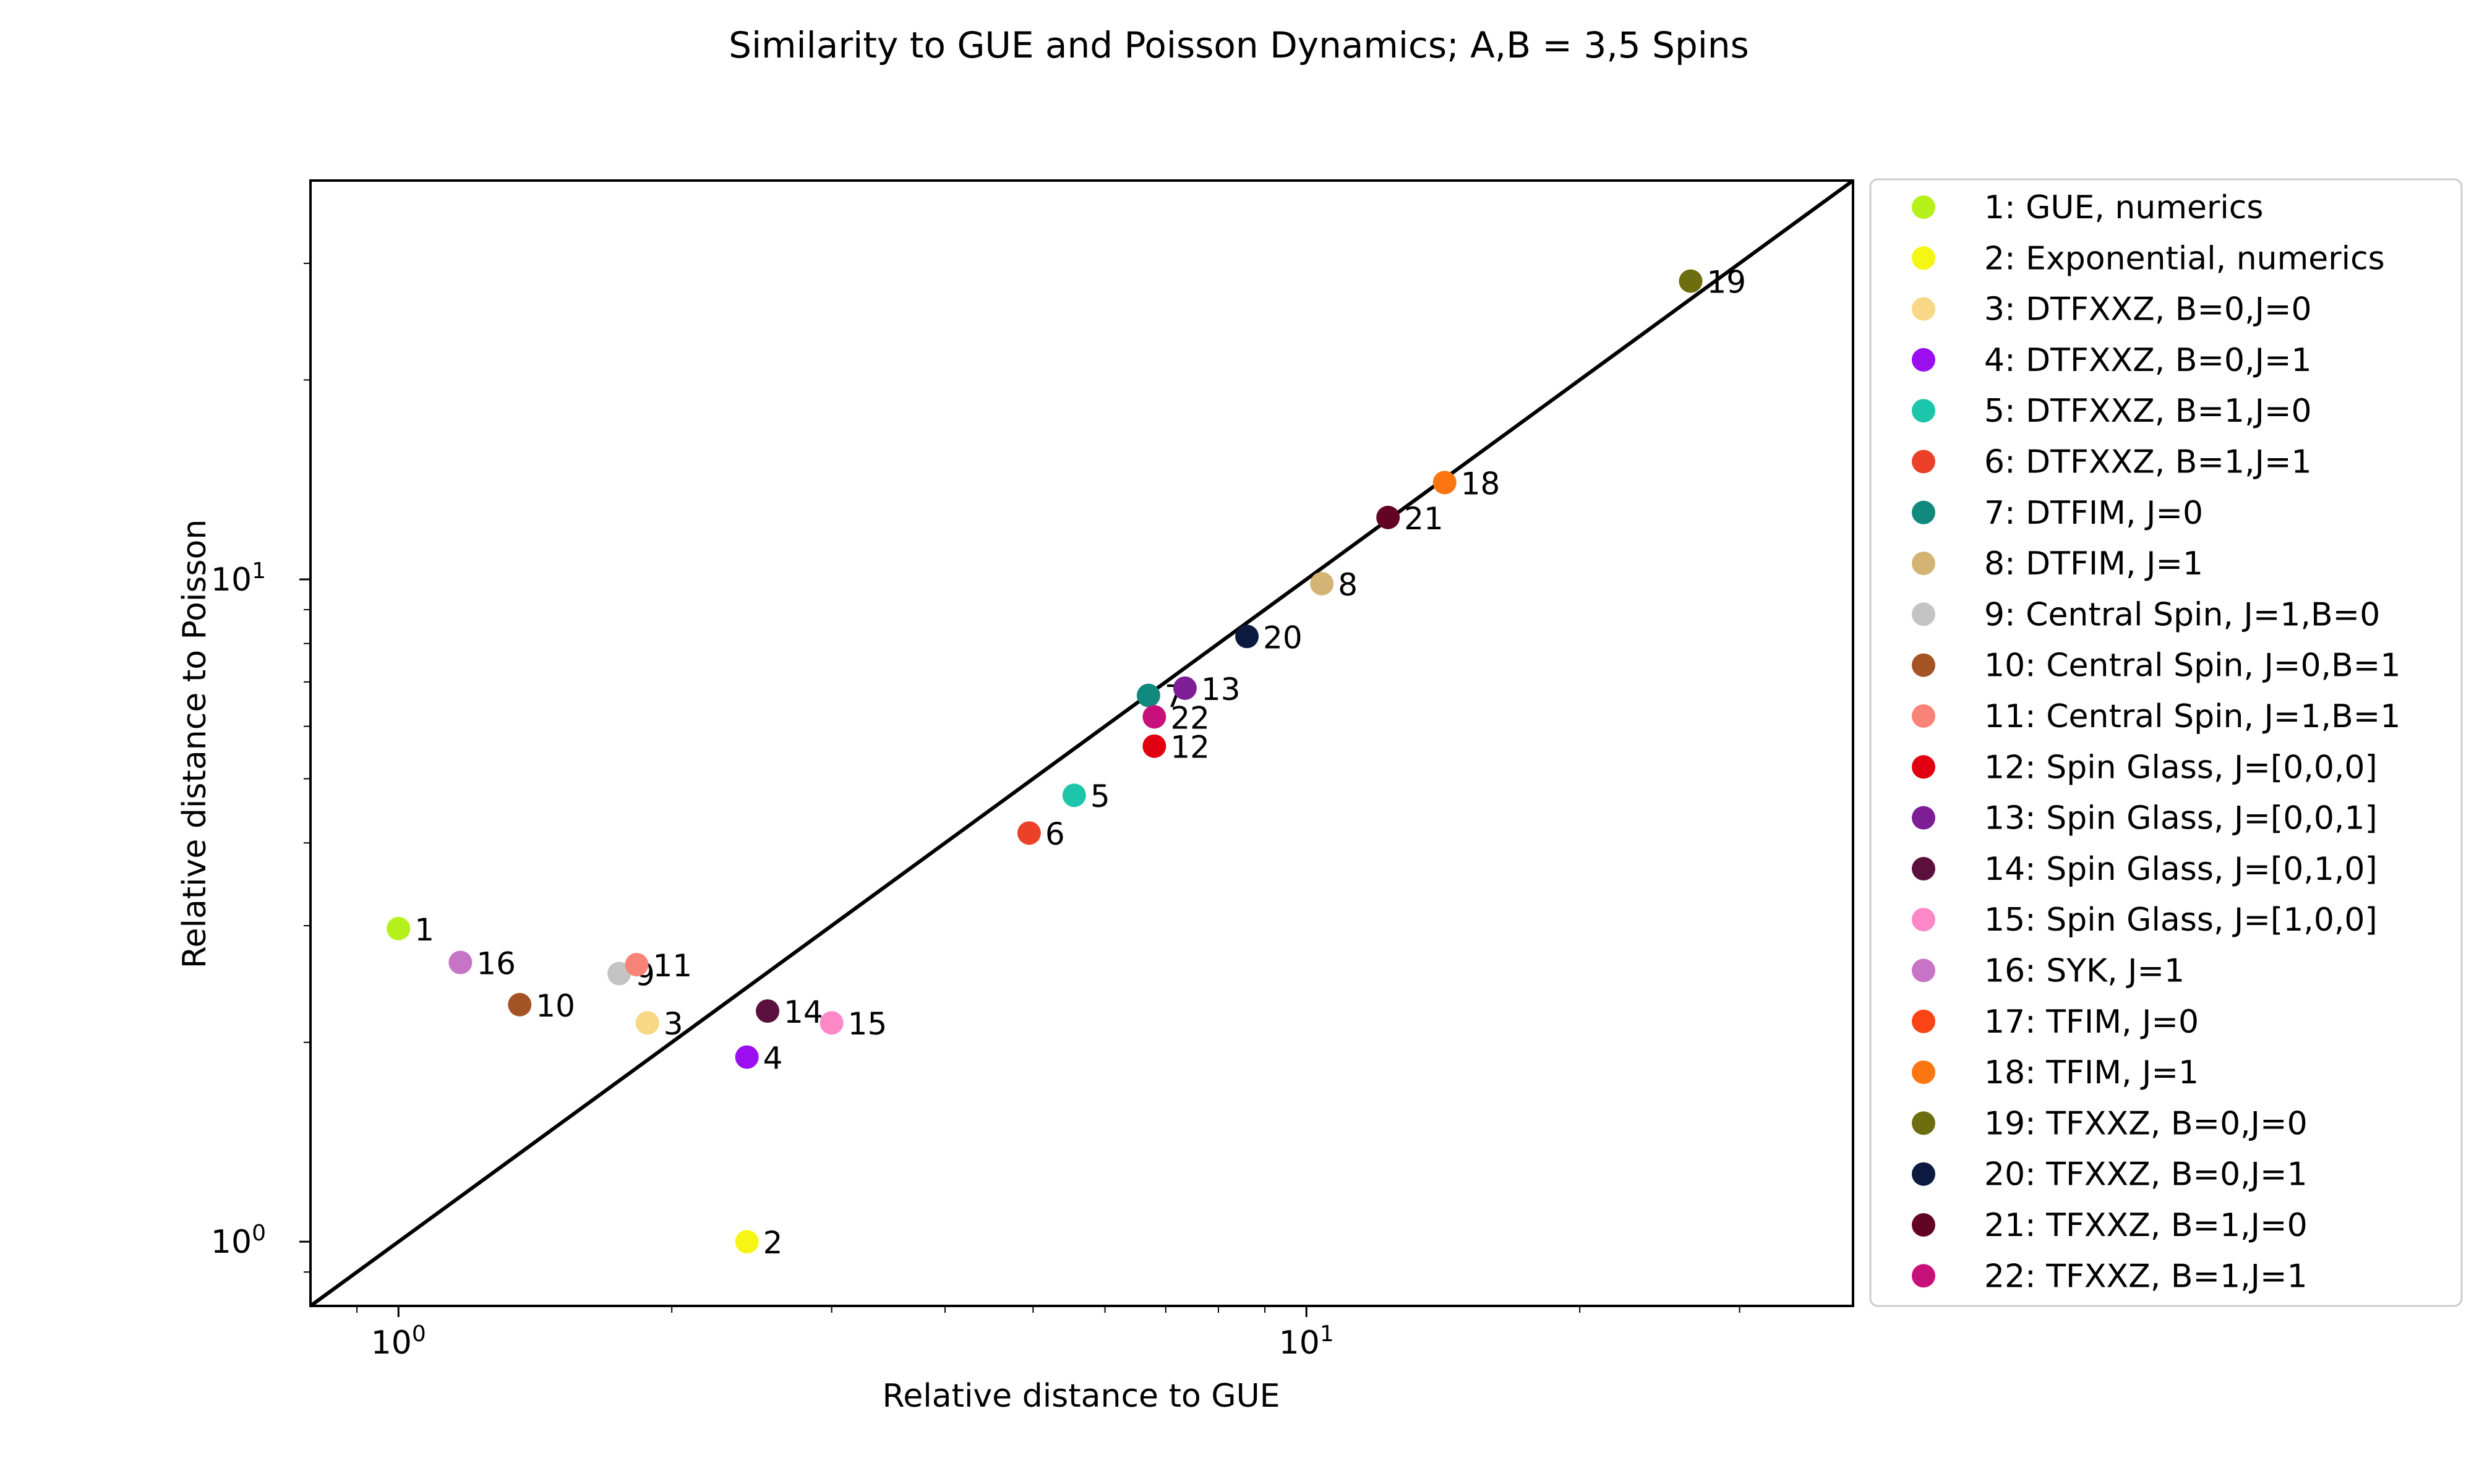 This screenshot has height=1484, width=2474. I want to click on point-label-20: 20, so click(1283, 637).